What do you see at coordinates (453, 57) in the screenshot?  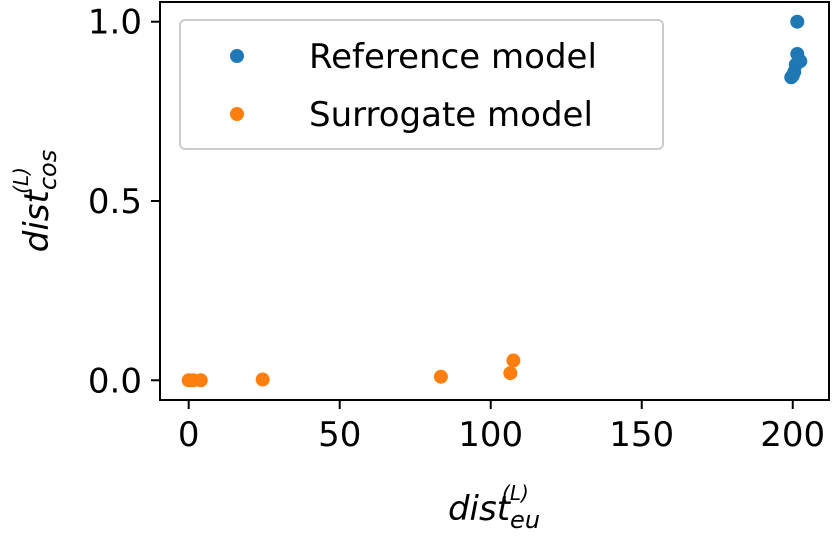 I see `legend-label-reference: Reference model` at bounding box center [453, 57].